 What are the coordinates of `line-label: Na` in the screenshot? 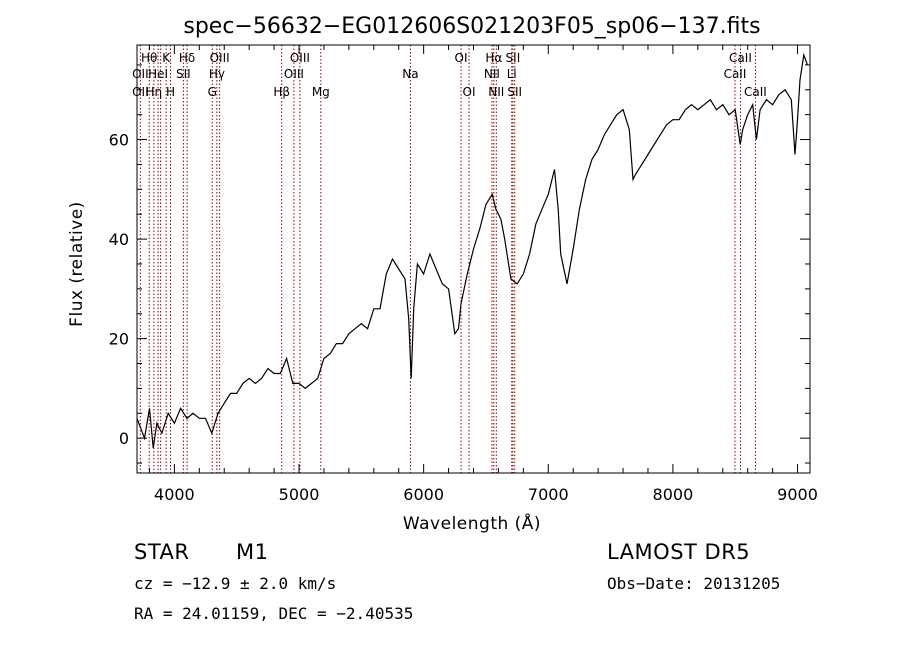 It's located at (410, 74).